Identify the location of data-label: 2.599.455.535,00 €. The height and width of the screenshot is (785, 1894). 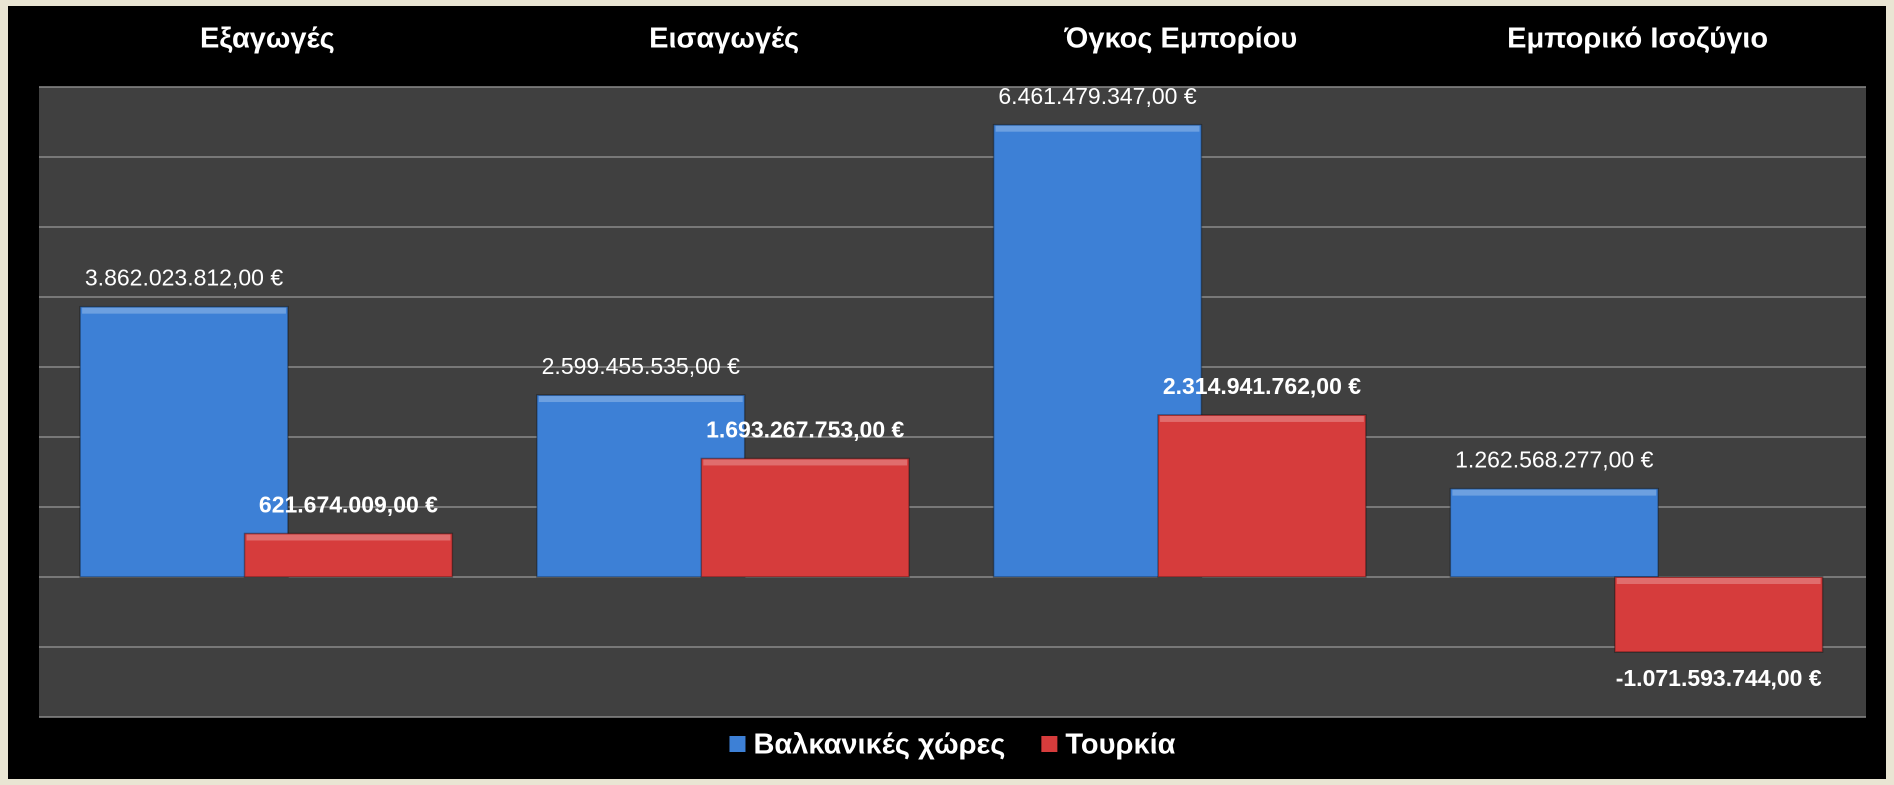
(641, 366).